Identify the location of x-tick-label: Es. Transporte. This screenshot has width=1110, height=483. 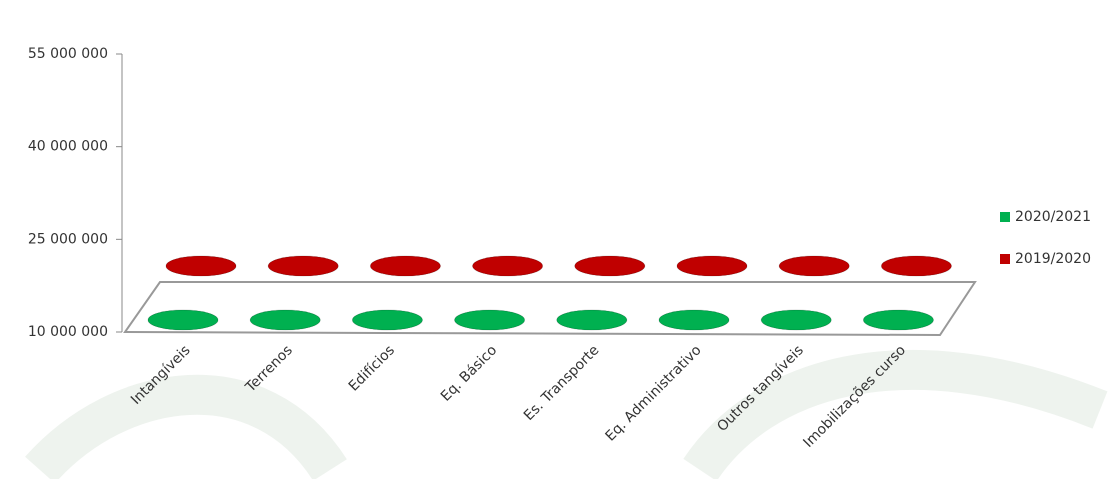
(562, 383).